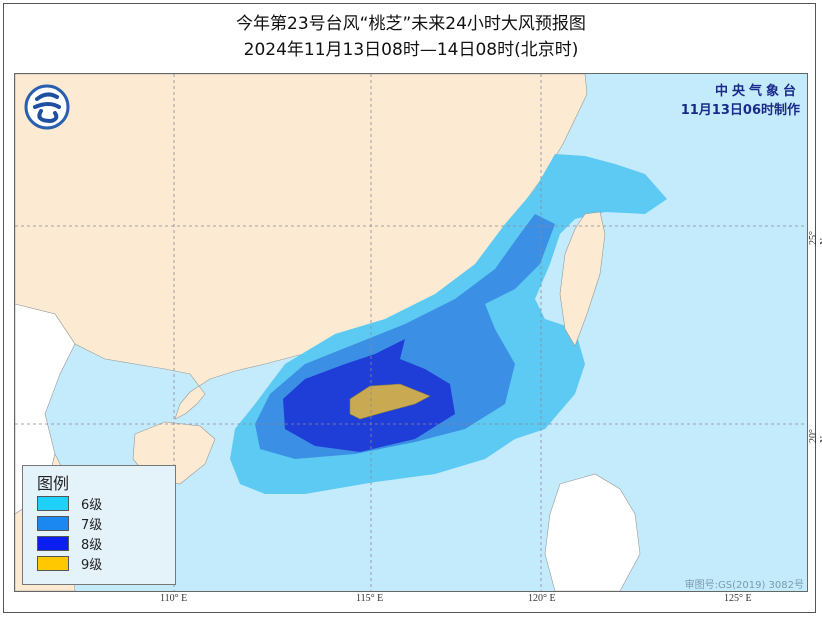 Image resolution: width=822 pixels, height=629 pixels. Describe the element at coordinates (757, 91) in the screenshot. I see `agency-name: 中央气象台` at that location.